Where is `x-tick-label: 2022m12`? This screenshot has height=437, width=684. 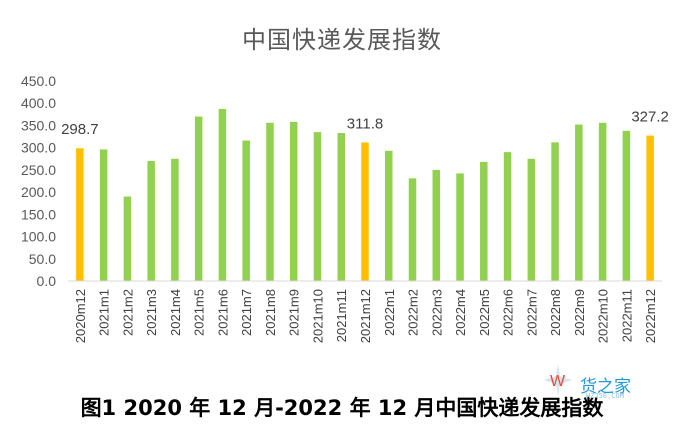 x-tick-label: 2022m12 is located at coordinates (650, 316).